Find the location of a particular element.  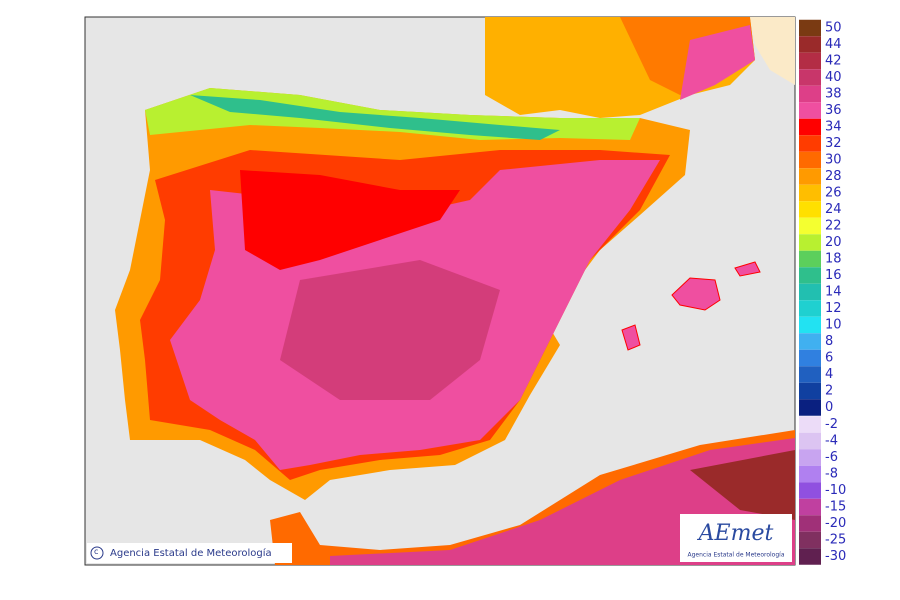

legend-label: -10 is located at coordinates (835, 490).